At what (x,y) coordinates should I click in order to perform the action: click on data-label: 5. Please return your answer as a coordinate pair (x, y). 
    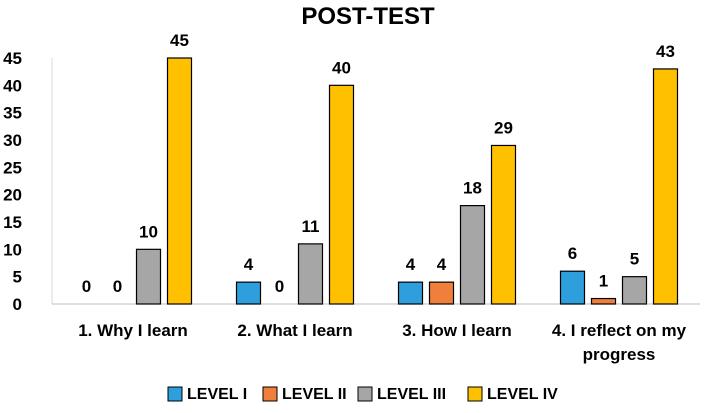
    Looking at the image, I should click on (634, 259).